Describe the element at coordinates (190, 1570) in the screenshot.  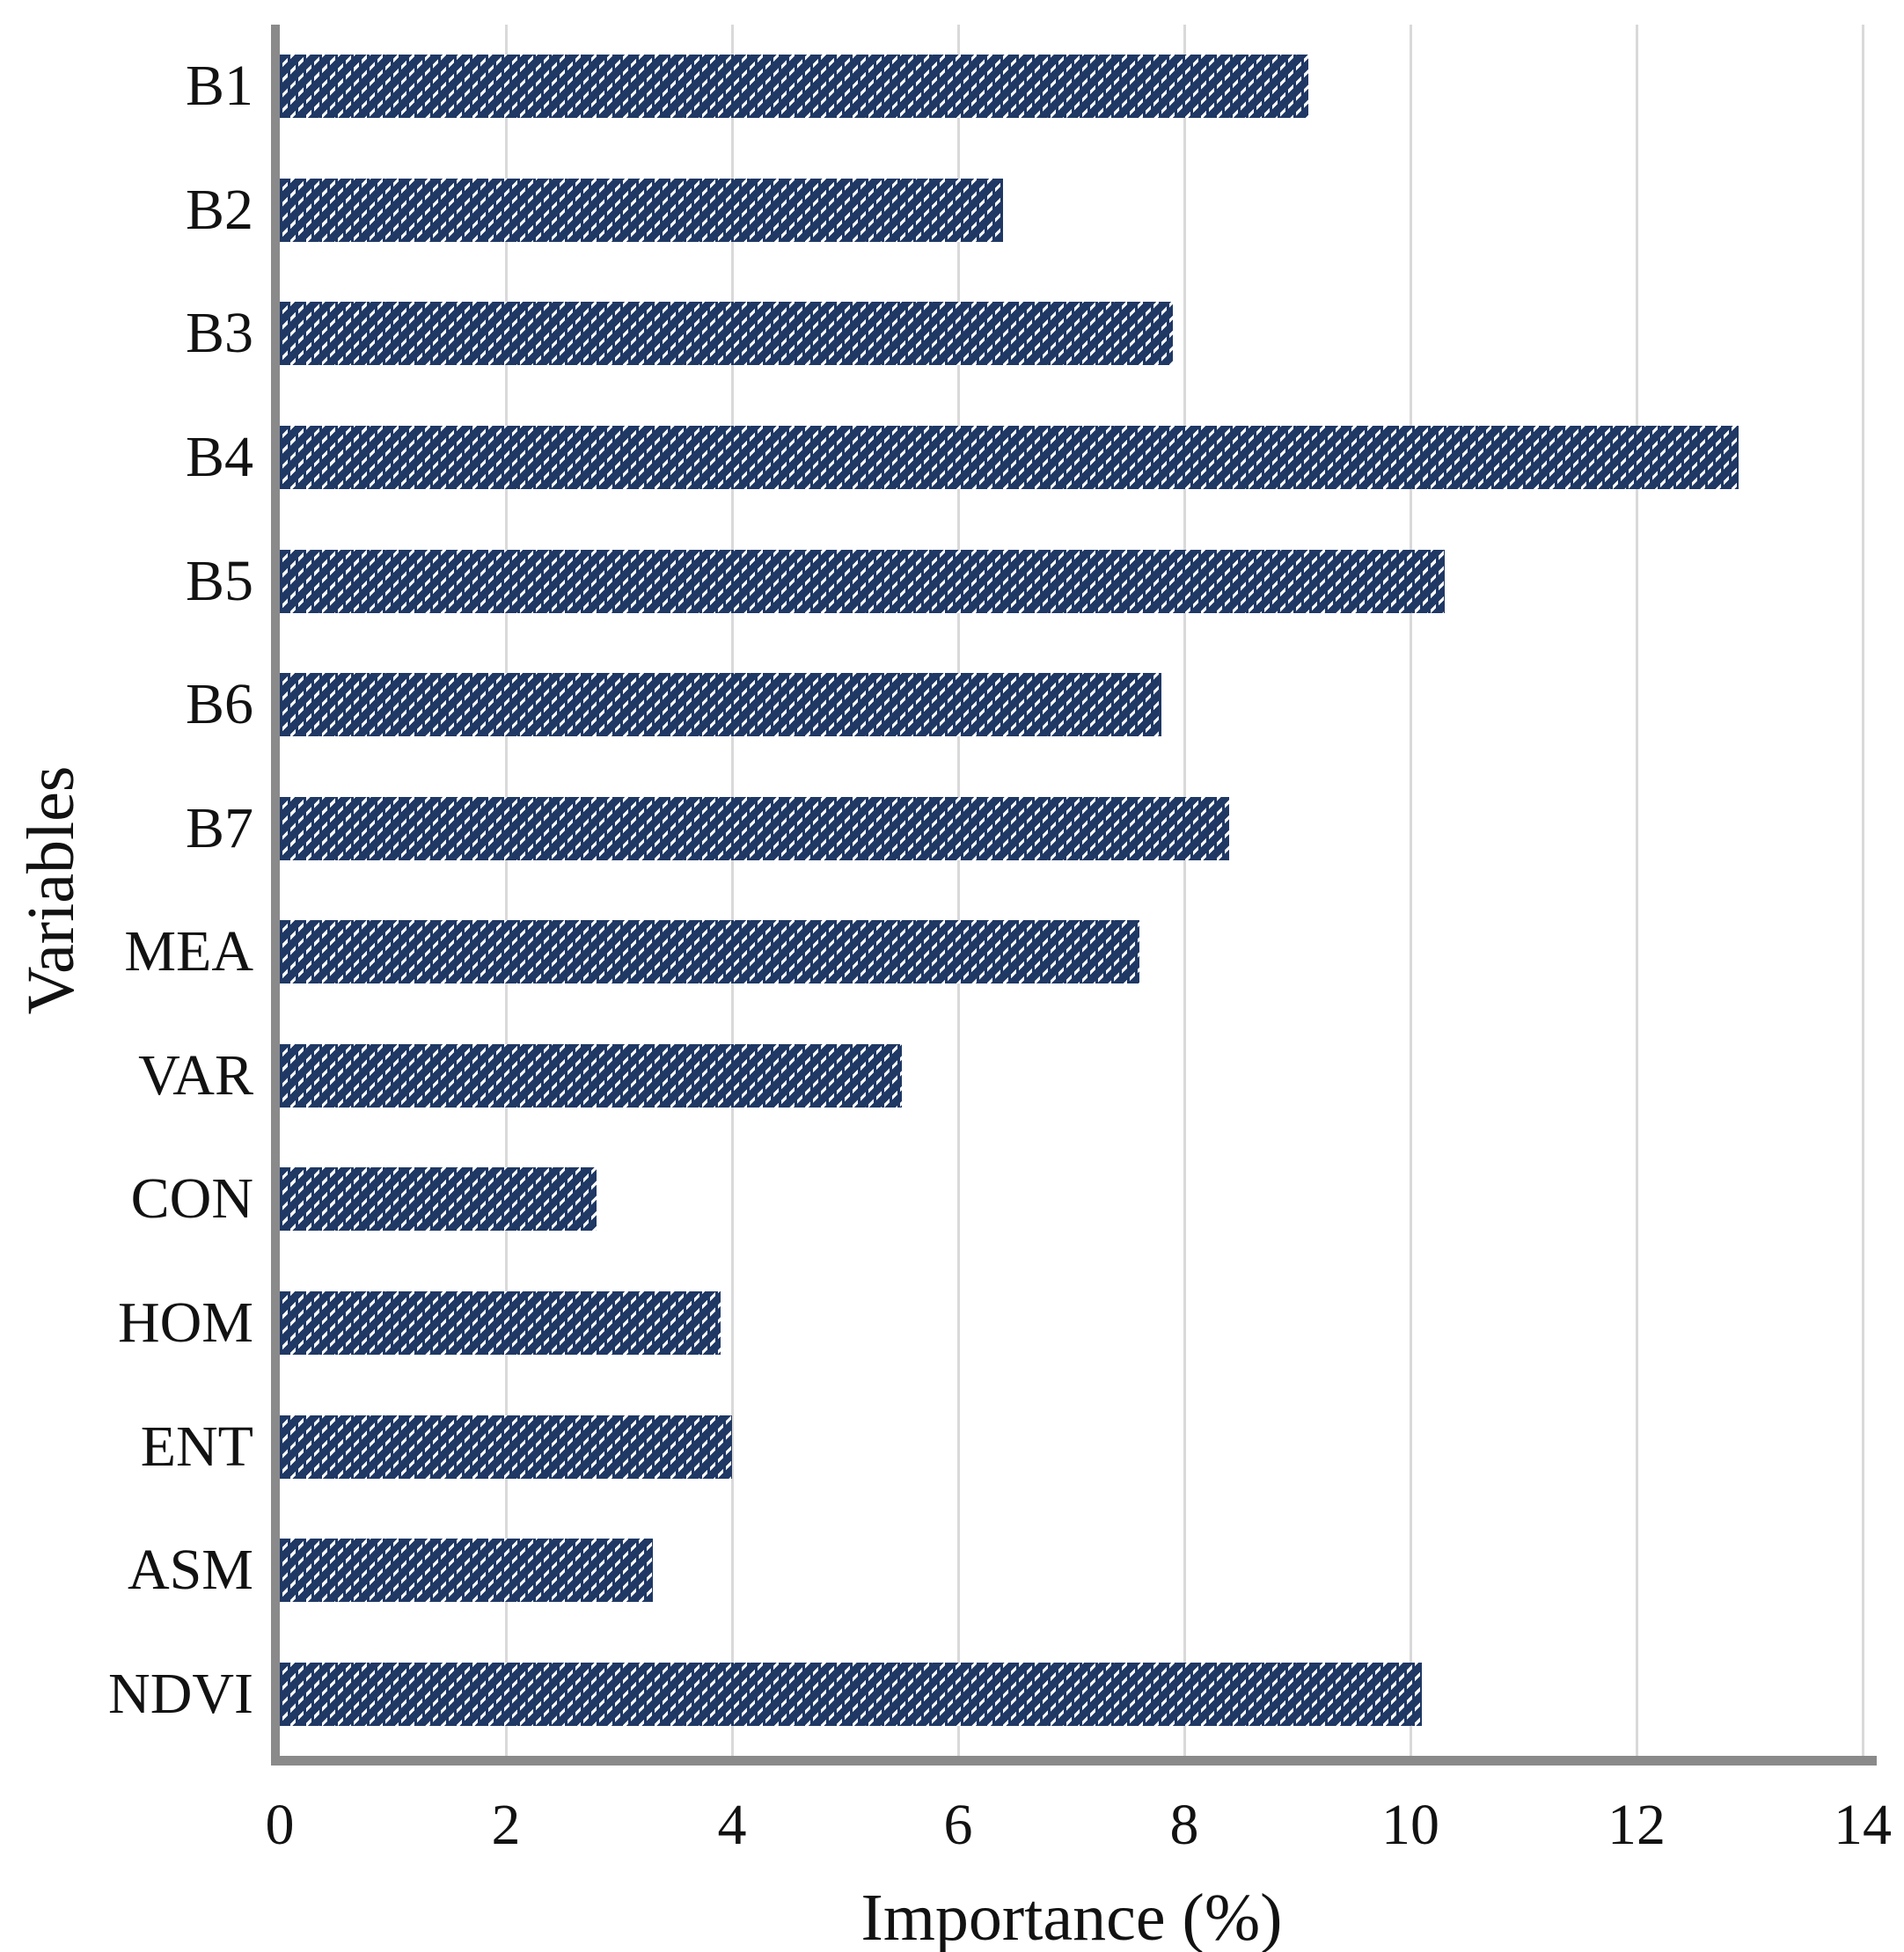
I see `category-label-asm: ASM` at that location.